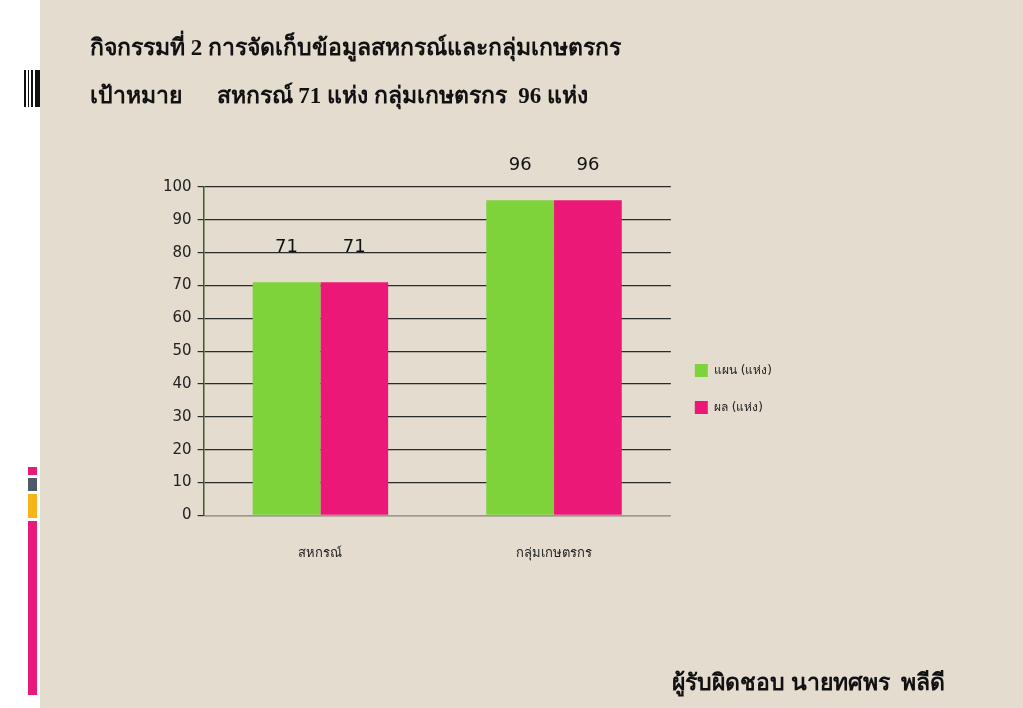 The width and height of the screenshot is (1023, 708). What do you see at coordinates (743, 369) in the screenshot?
I see `legend-label: แผน (แห่ง)` at bounding box center [743, 369].